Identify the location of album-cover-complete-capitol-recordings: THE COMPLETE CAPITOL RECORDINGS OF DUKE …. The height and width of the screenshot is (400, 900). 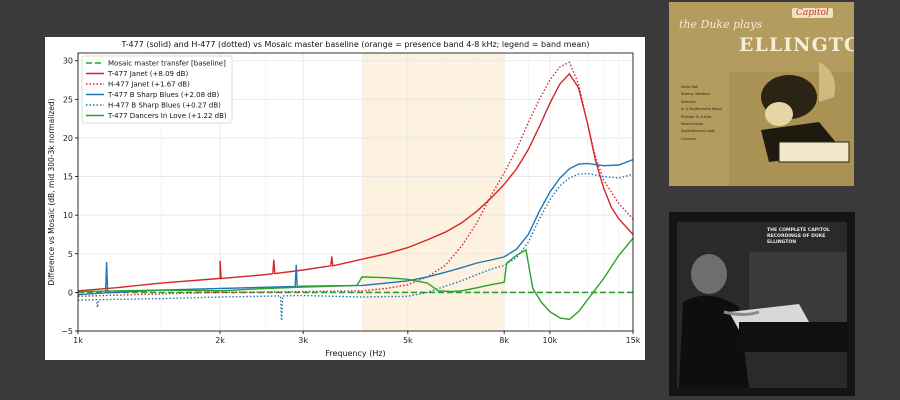
(762, 304).